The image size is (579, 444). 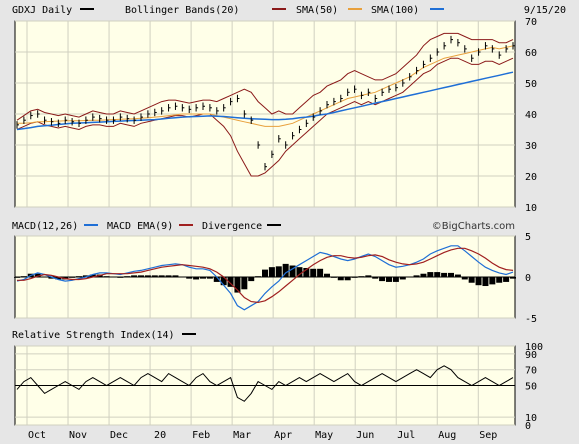 What do you see at coordinates (473, 226) in the screenshot?
I see `copyright-text: ©BigCharts.com` at bounding box center [473, 226].